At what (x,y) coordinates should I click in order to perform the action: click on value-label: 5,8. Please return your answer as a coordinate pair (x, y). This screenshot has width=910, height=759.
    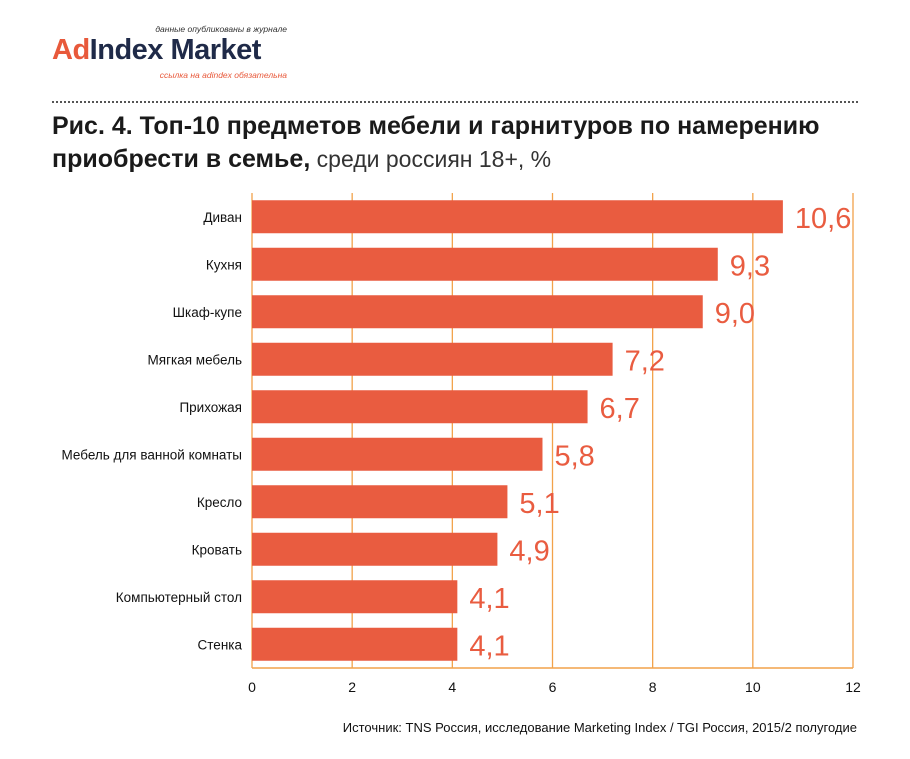
    Looking at the image, I should click on (574, 456).